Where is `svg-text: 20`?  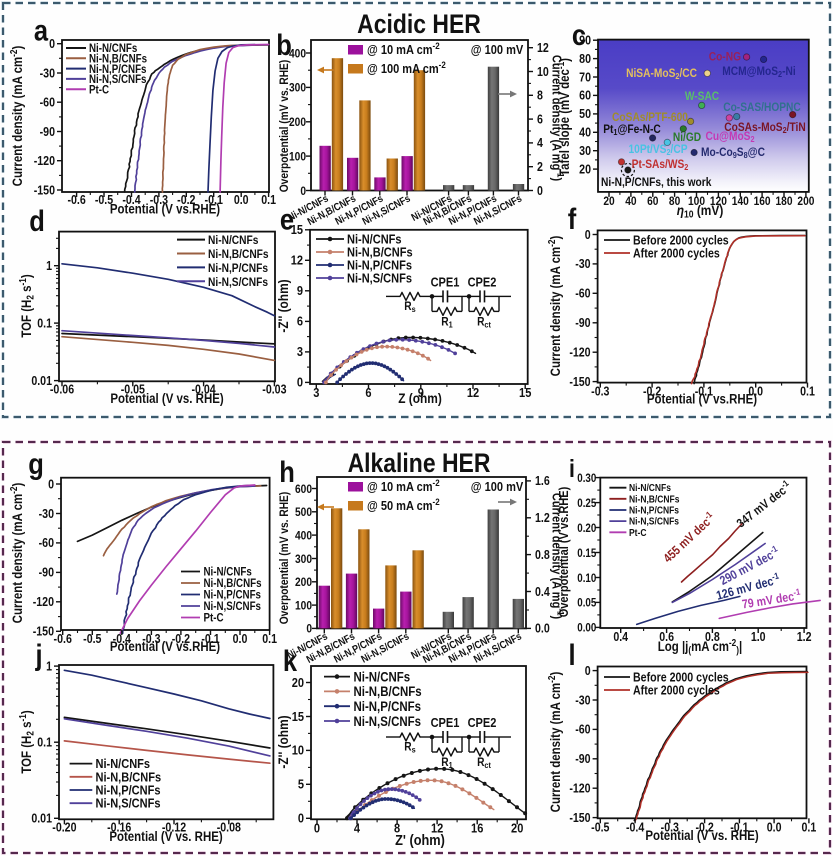 svg-text: 20 is located at coordinates (585, 170).